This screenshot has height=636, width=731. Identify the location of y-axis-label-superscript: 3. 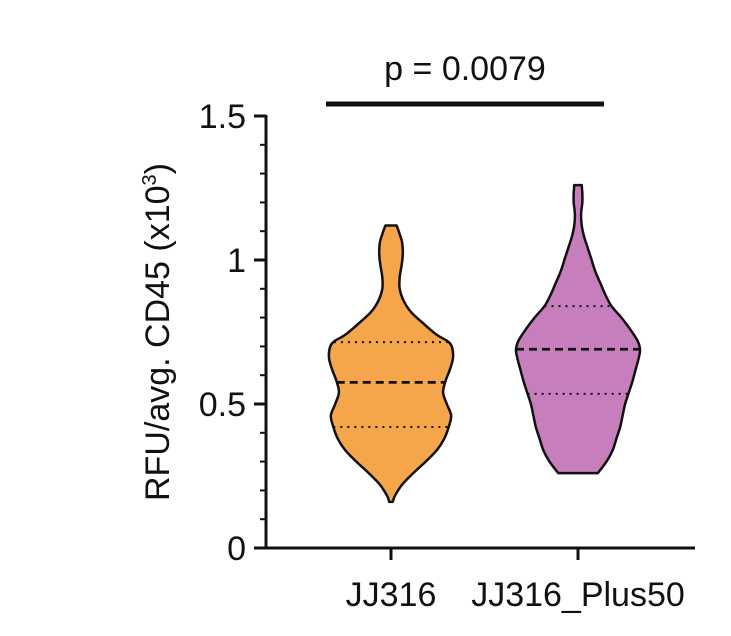
(150, 179).